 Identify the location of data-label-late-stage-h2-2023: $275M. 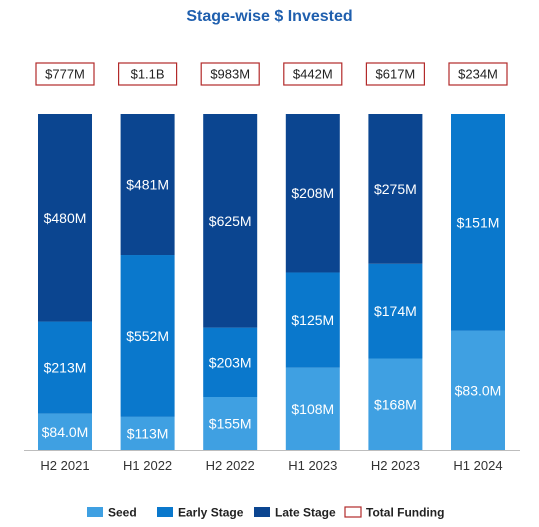
(395, 189).